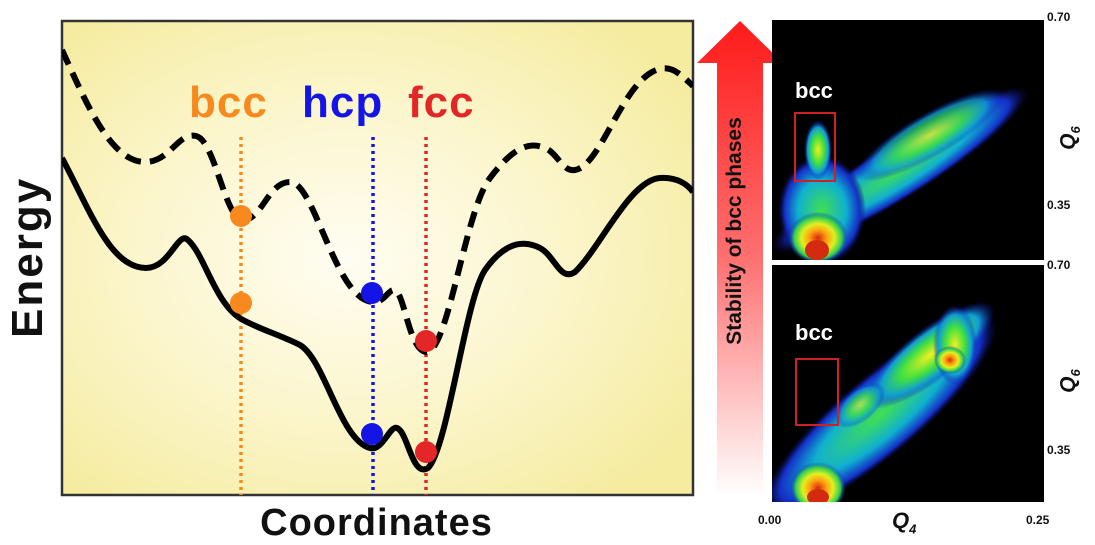 This screenshot has height=545, width=1095. I want to click on bcc-region-box-bottom, so click(817, 392).